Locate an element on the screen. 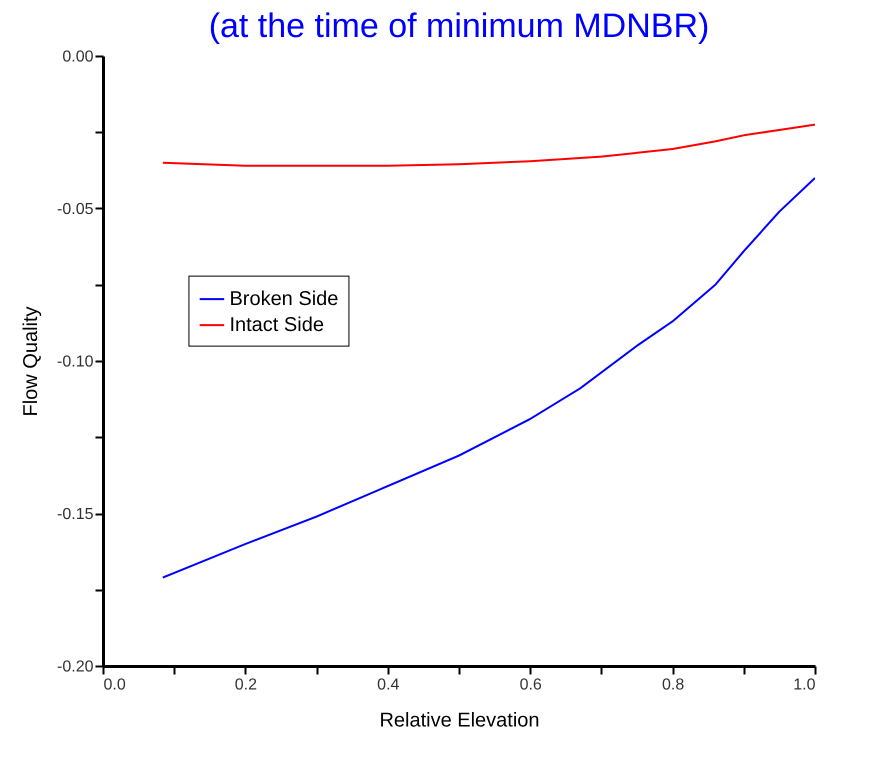  chart-title: (at the time of minimum MDNBR) is located at coordinates (459, 26).